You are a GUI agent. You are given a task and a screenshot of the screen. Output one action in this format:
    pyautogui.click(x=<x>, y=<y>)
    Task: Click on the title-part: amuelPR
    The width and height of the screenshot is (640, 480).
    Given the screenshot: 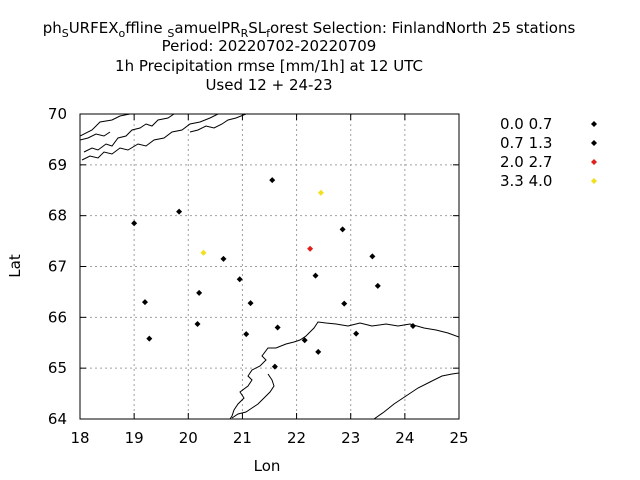 What is the action you would take?
    pyautogui.click(x=207, y=28)
    